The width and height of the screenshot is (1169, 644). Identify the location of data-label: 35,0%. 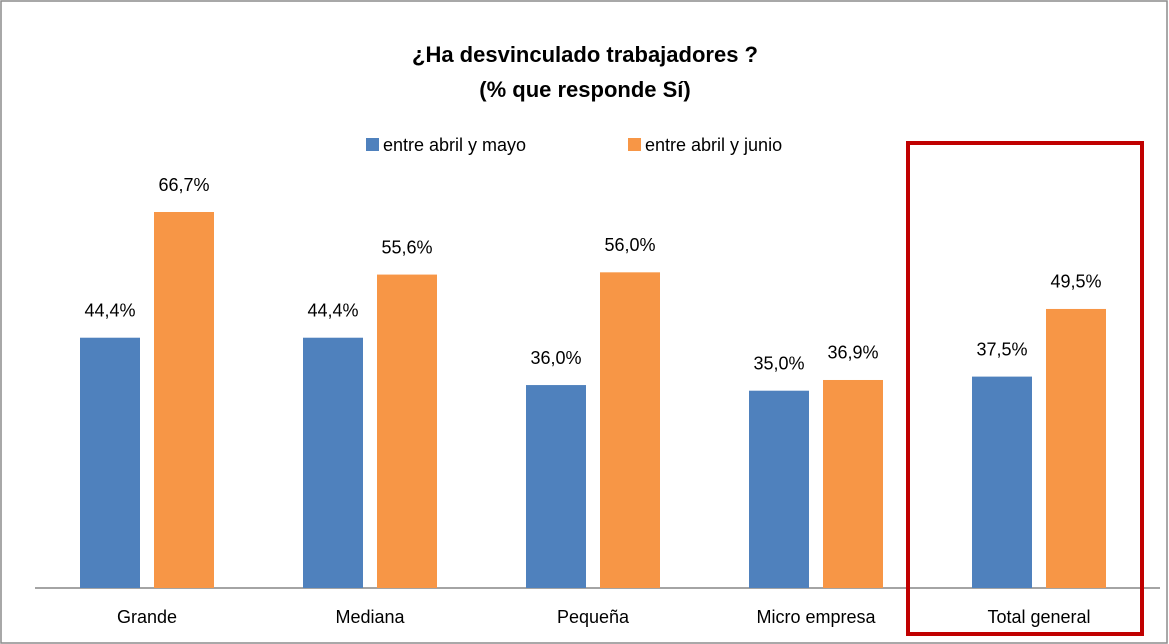
(778, 363).